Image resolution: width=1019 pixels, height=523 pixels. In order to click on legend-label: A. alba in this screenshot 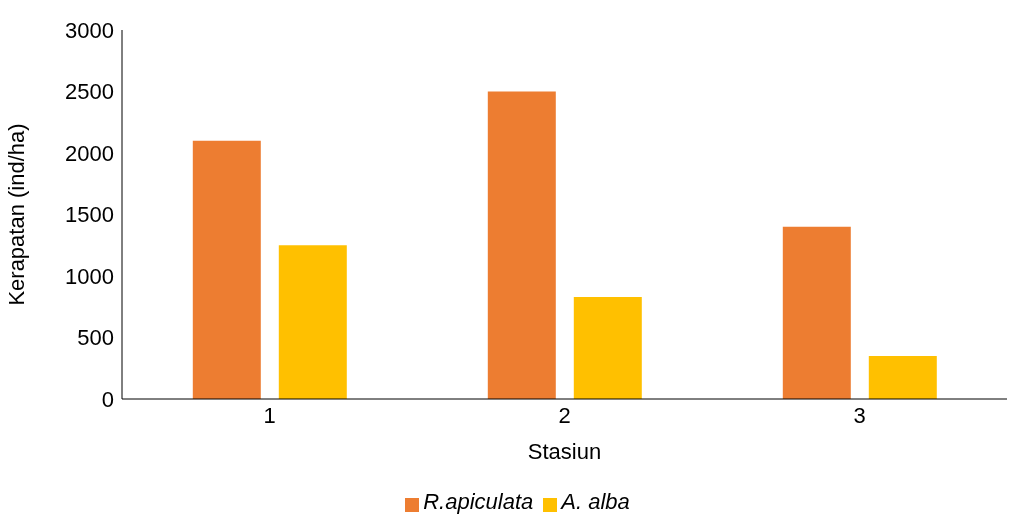, I will do `click(595, 501)`.